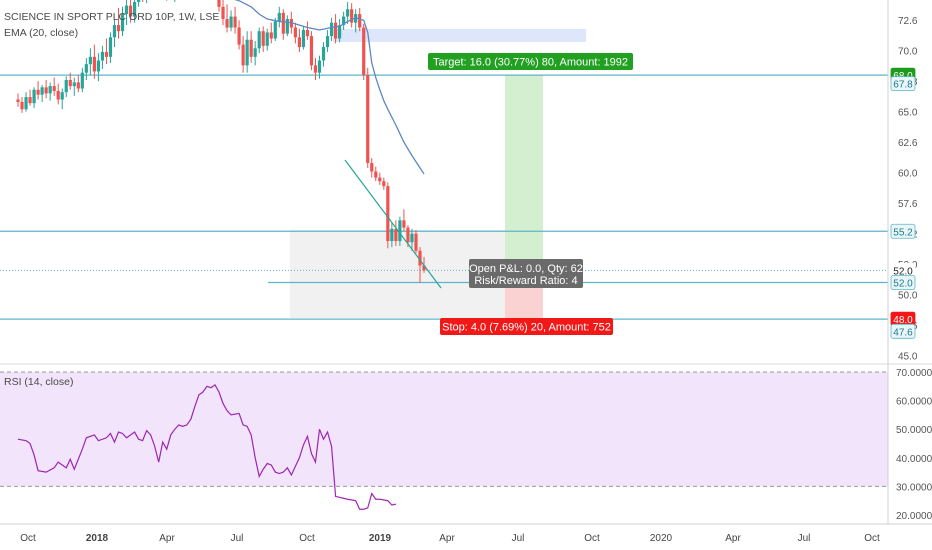  I want to click on price-tick-label: 65.0, so click(908, 113).